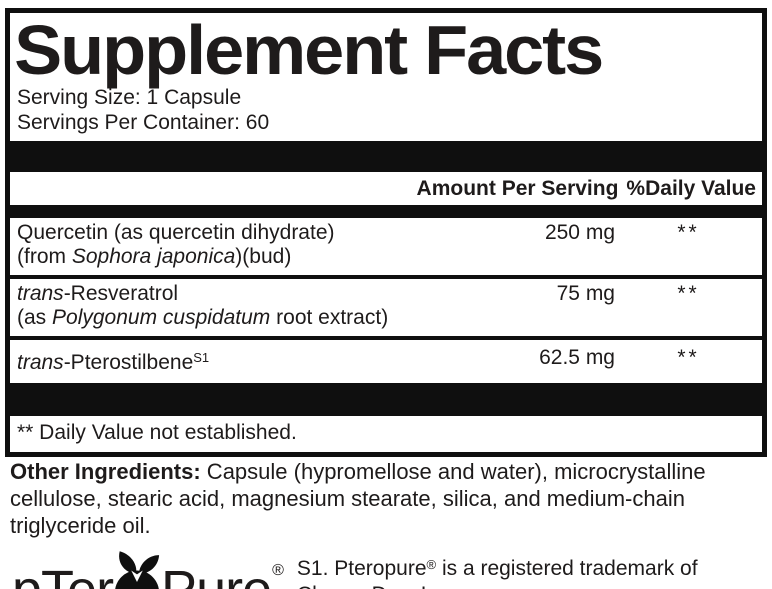 This screenshot has width=772, height=589. Describe the element at coordinates (431, 564) in the screenshot. I see `registered-mark-inline: ®` at that location.